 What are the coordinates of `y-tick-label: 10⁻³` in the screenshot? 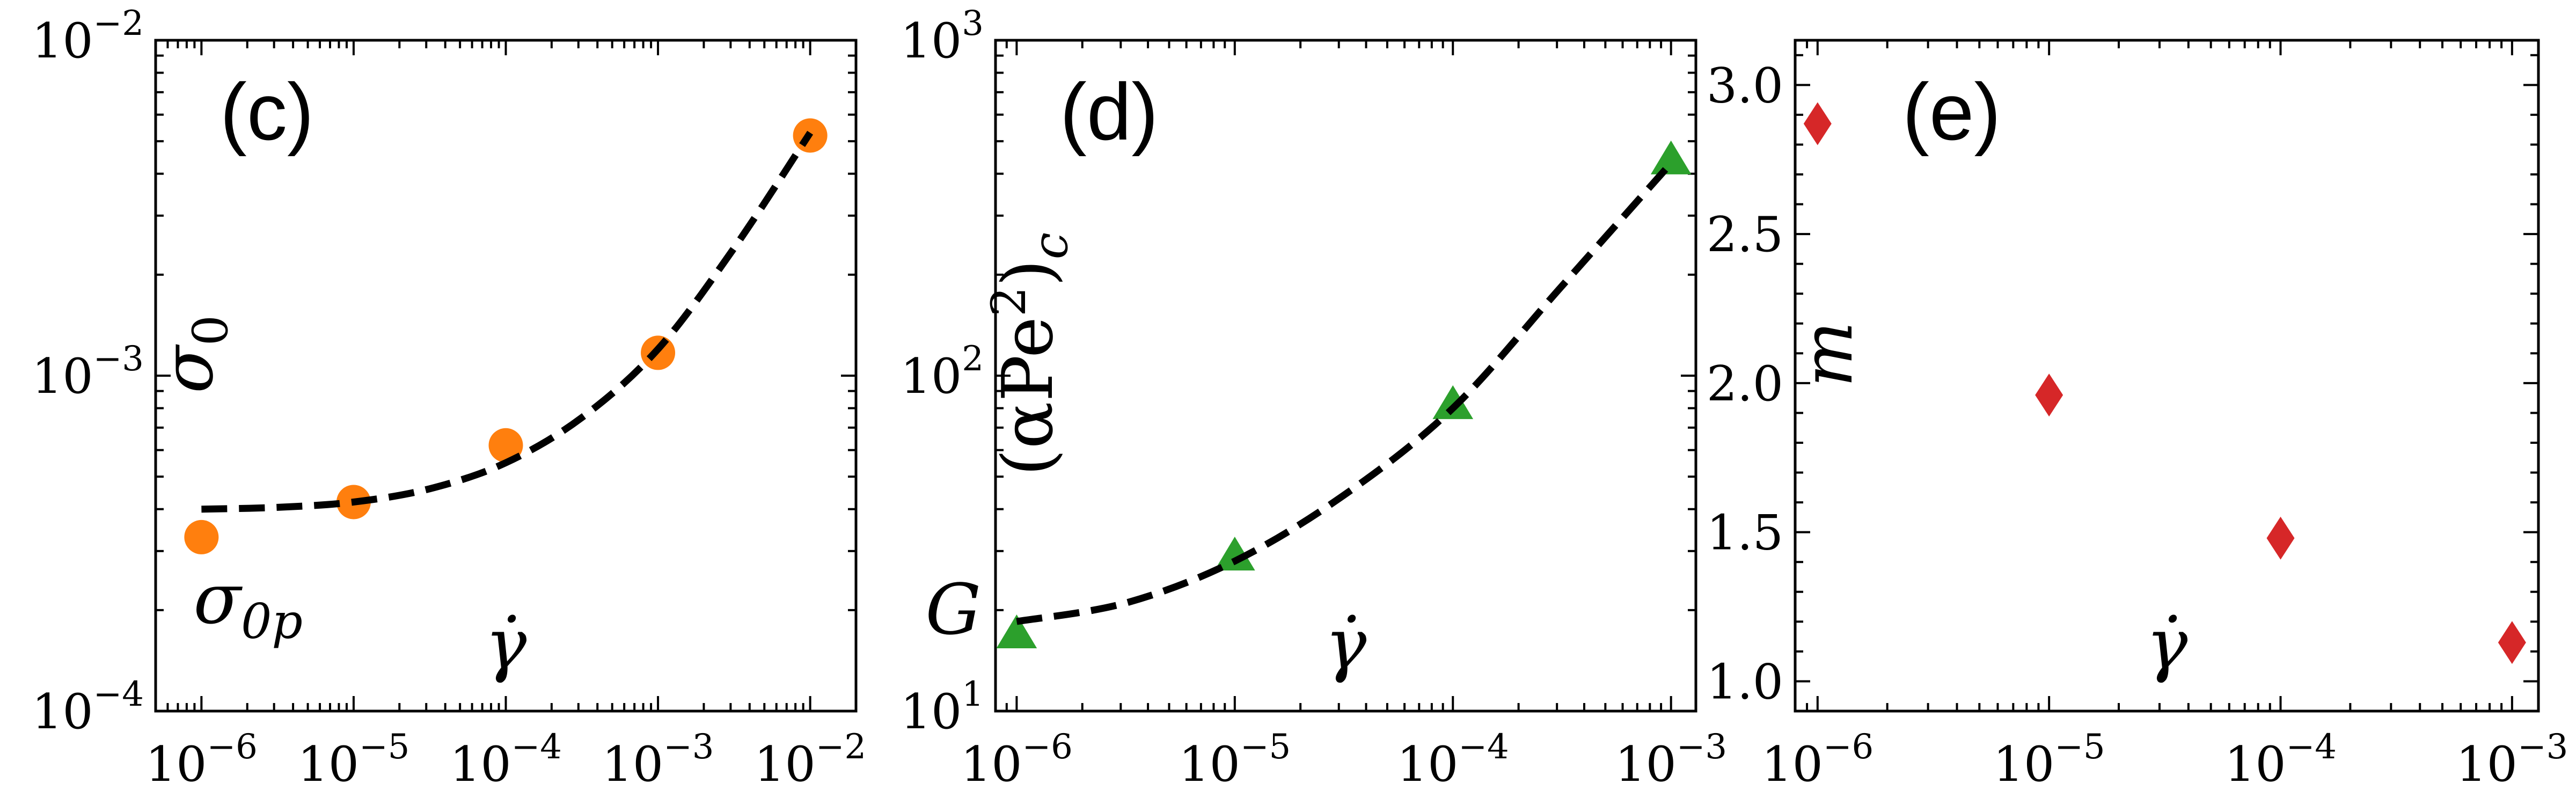 It's located at (88, 372).